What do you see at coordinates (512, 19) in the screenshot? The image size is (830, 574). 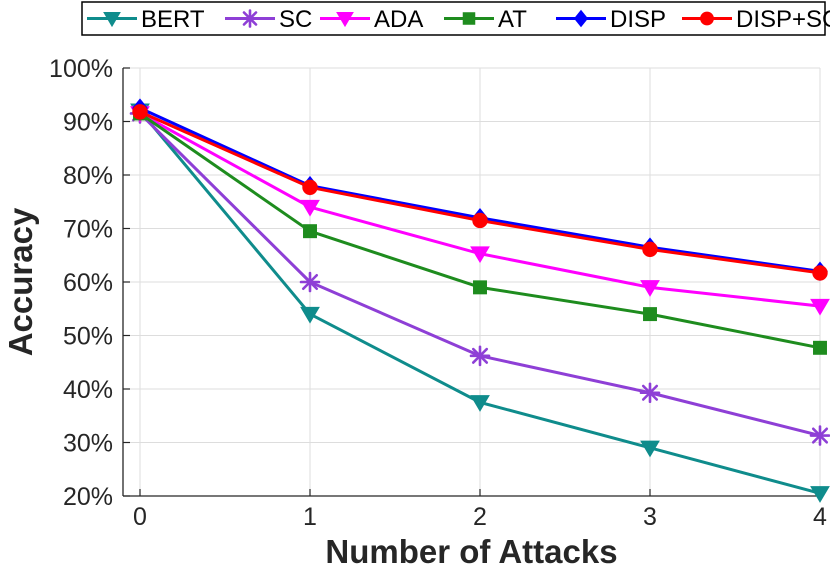 I see `legend-label-at: AT` at bounding box center [512, 19].